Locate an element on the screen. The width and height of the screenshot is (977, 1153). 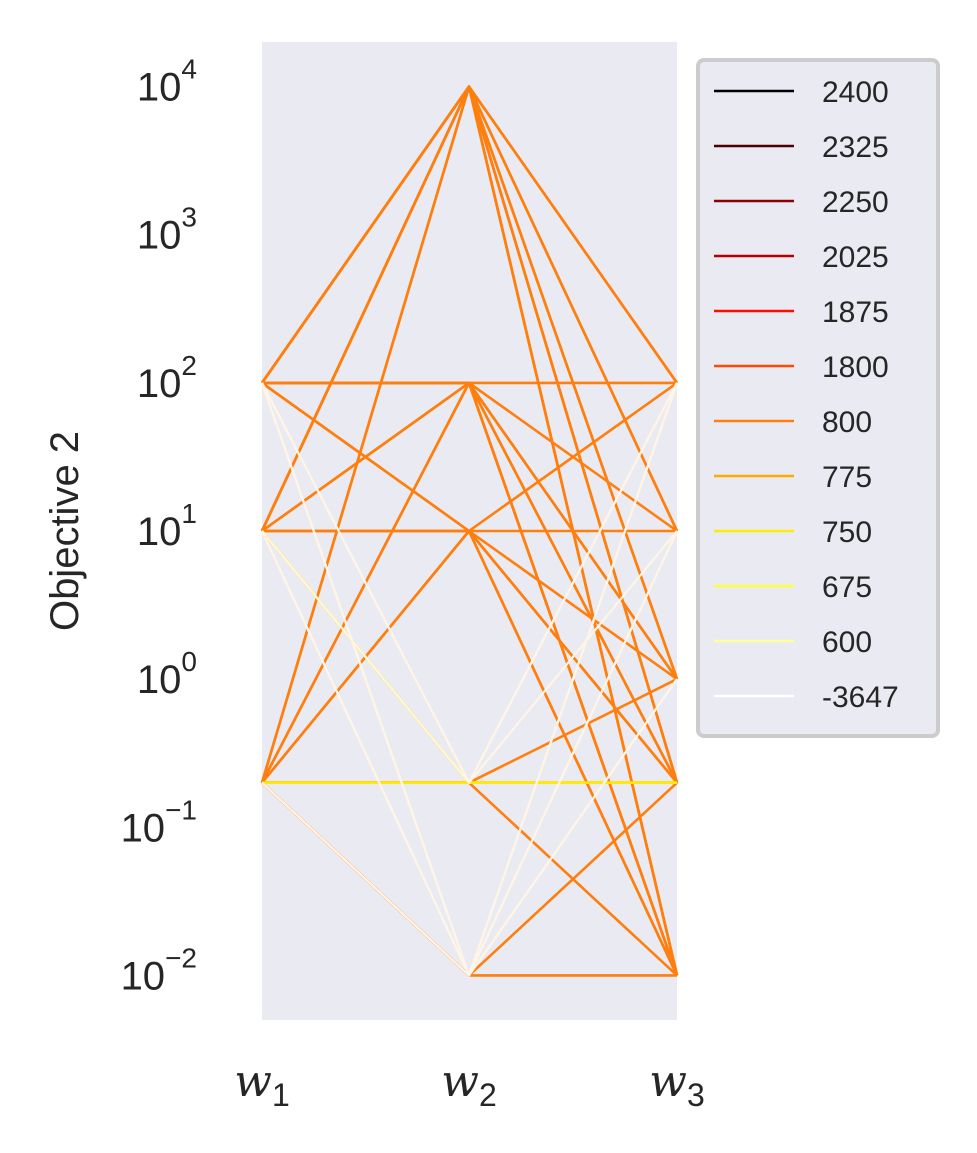
y-tick-label-5: 10³ is located at coordinates (167, 230).